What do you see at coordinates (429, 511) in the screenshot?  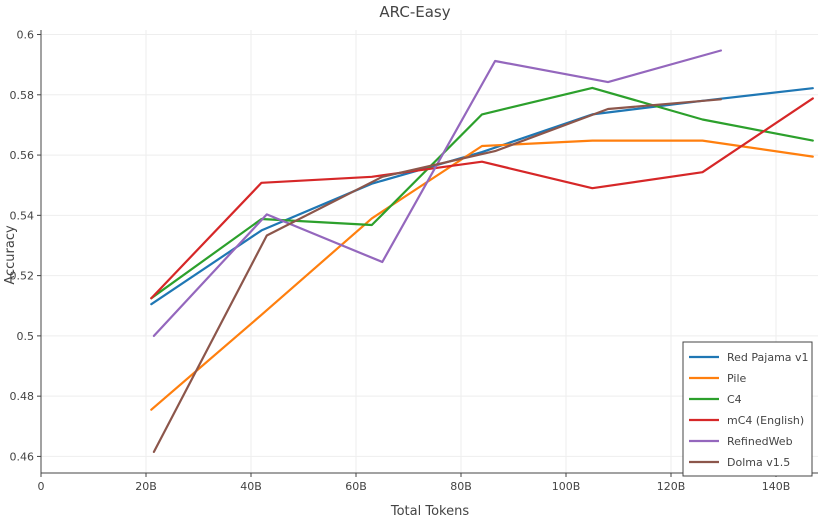 I see `x-axis-title: Total Tokens` at bounding box center [429, 511].